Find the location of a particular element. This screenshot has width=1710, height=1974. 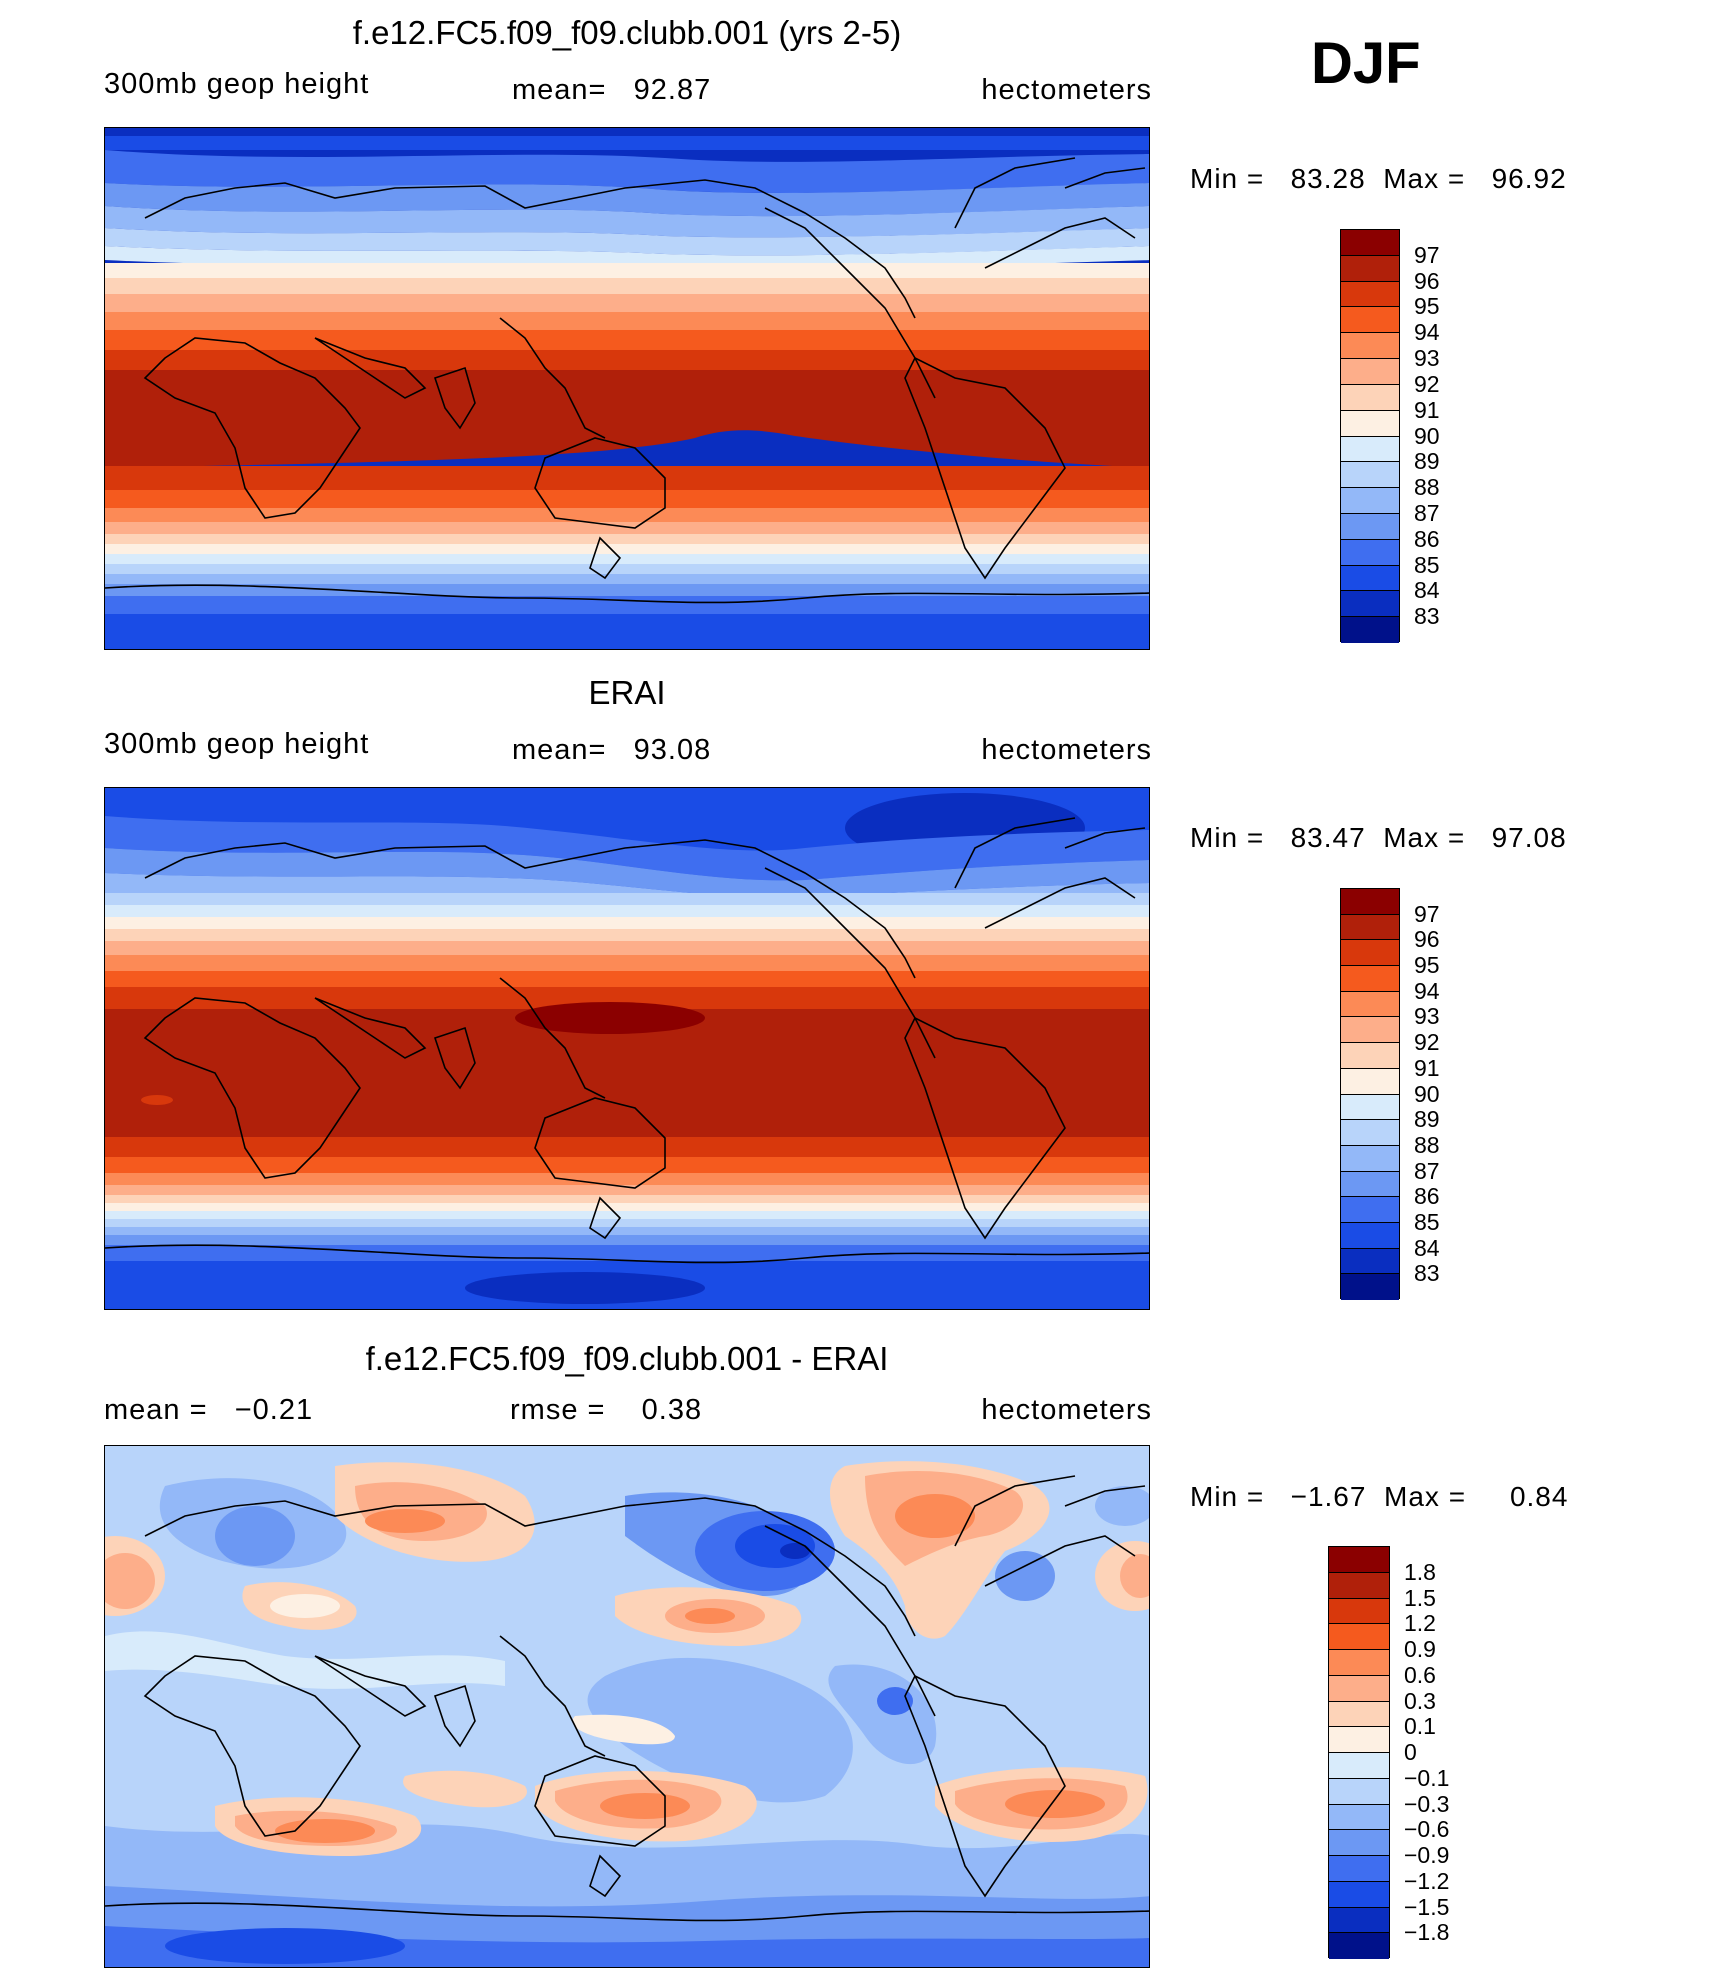

panel-1-mean: mean= 92.87 is located at coordinates (612, 90).